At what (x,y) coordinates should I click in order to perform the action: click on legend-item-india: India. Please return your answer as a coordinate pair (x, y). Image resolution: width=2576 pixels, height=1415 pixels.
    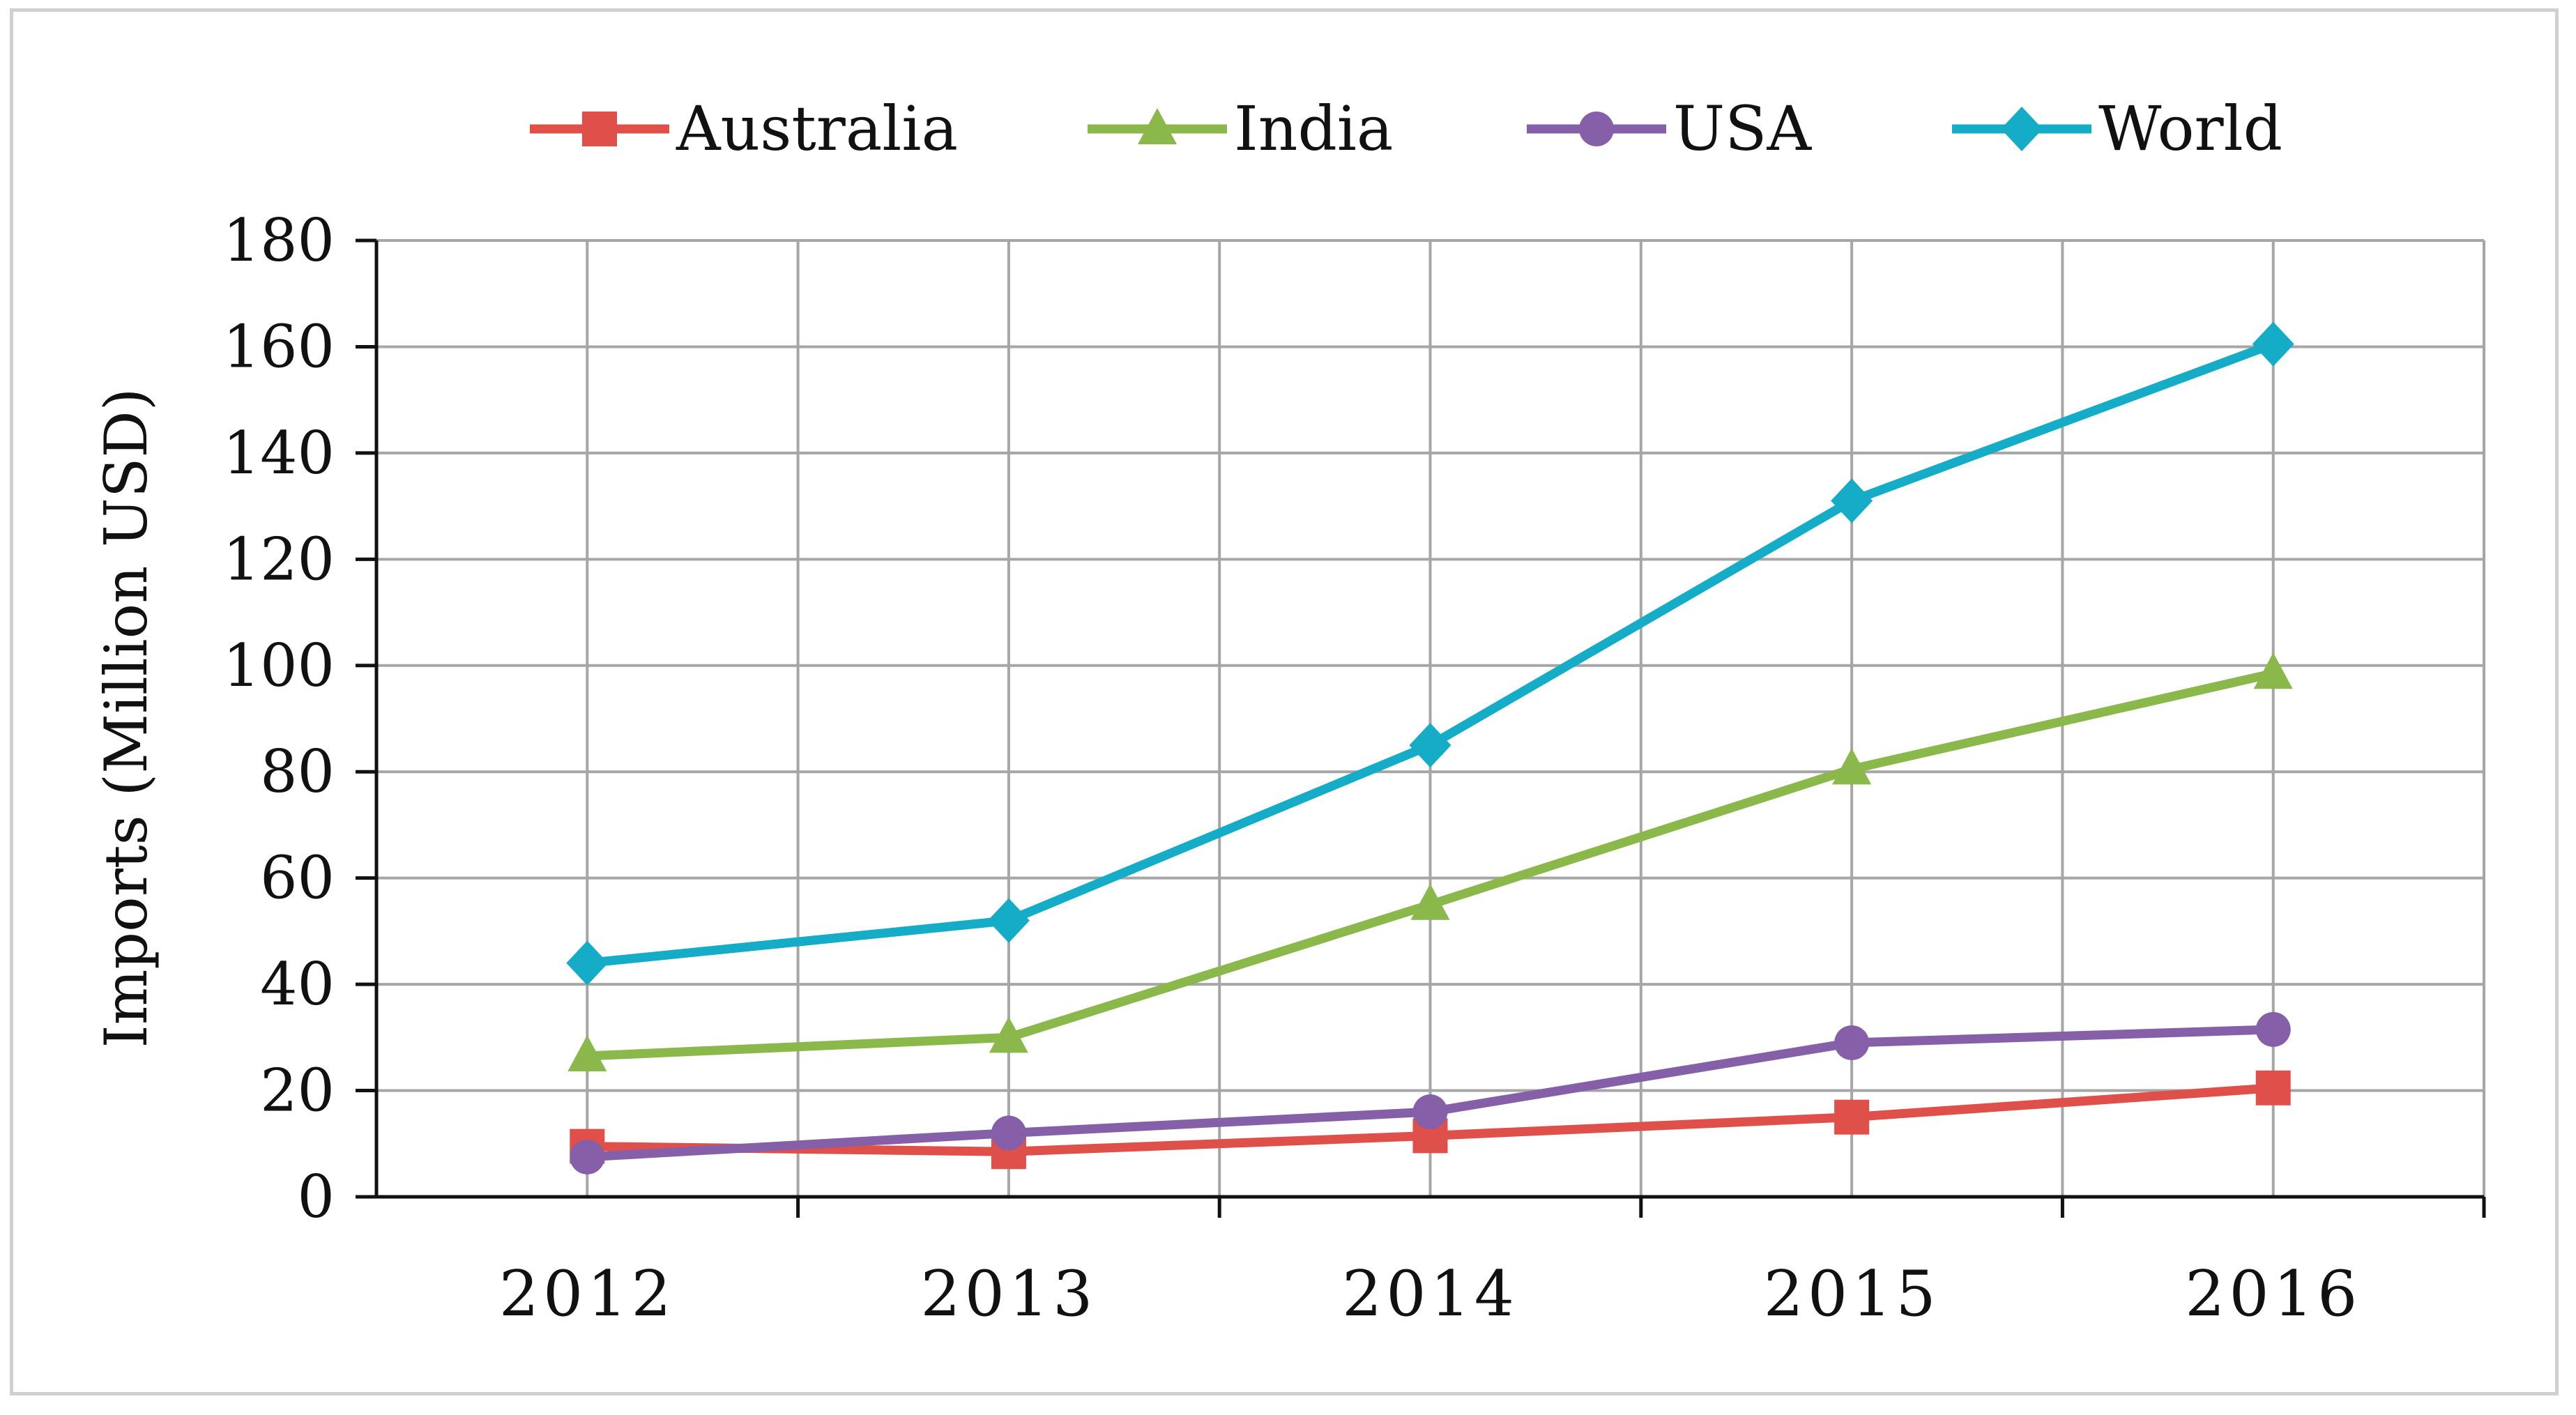
    Looking at the image, I should click on (1241, 129).